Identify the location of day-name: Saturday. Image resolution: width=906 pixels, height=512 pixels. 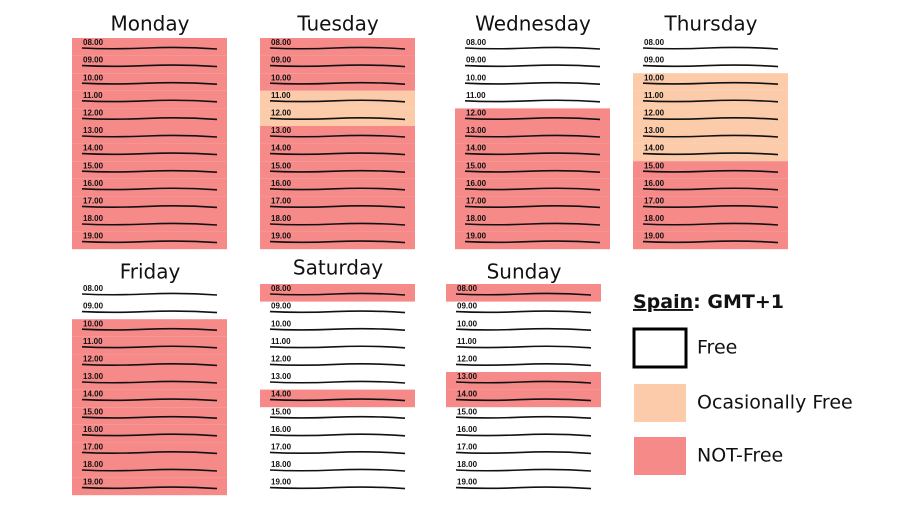
(338, 268).